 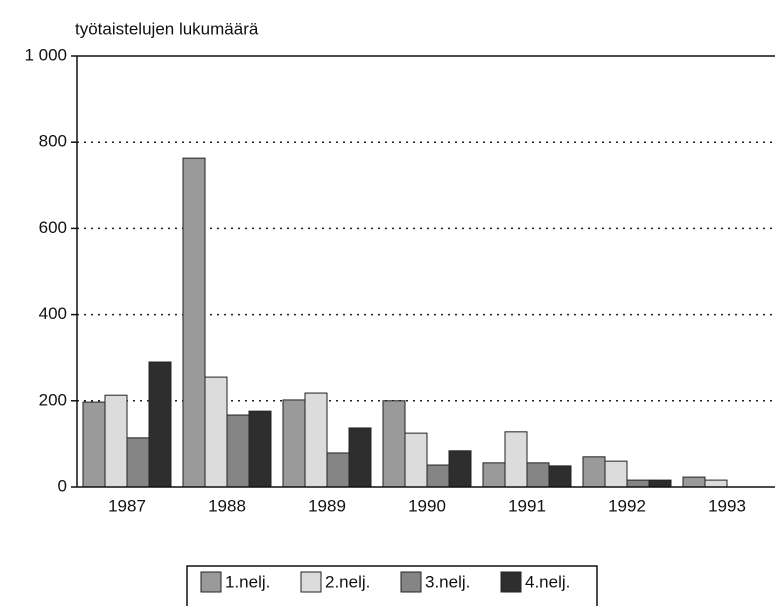 What do you see at coordinates (727, 505) in the screenshot?
I see `x-tick-label: 1993` at bounding box center [727, 505].